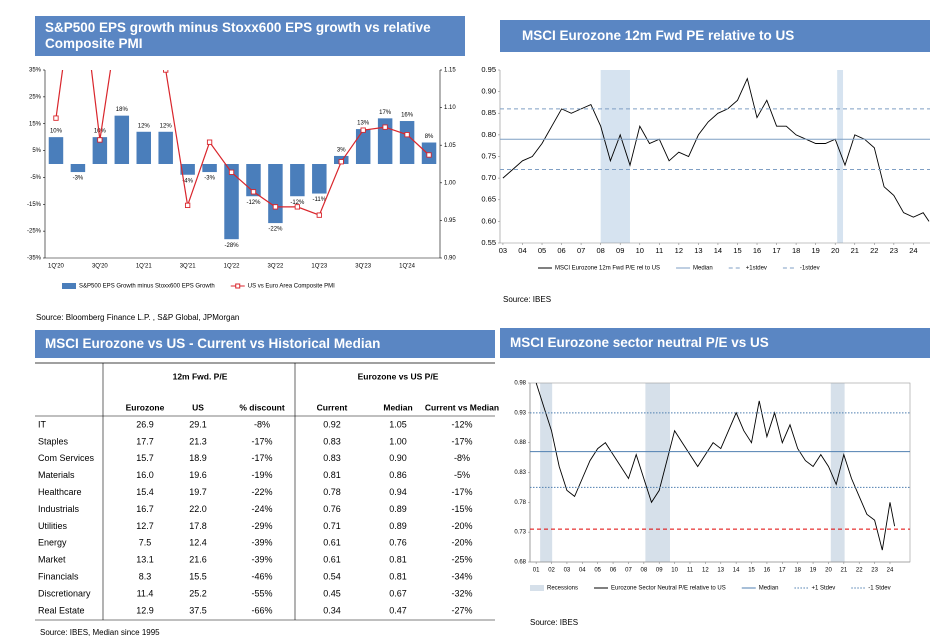 The height and width of the screenshot is (640, 940). I want to click on x-tick-label: 11, so click(690, 571).